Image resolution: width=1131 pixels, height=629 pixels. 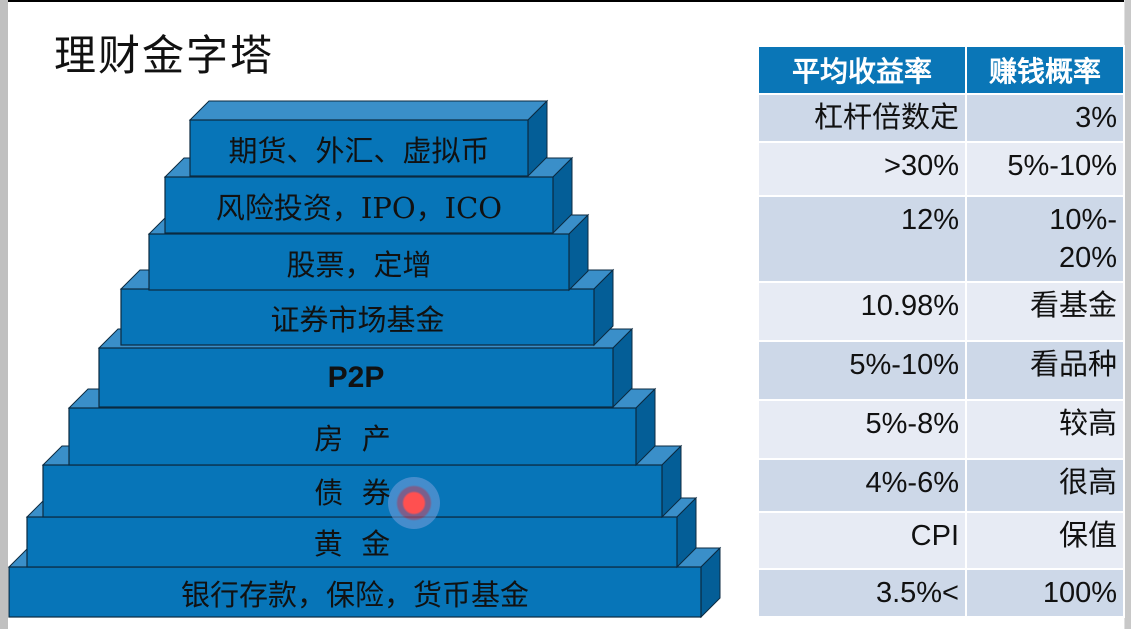 I want to click on table-header-row: 平均收益率 赚钱概率, so click(x=941, y=70).